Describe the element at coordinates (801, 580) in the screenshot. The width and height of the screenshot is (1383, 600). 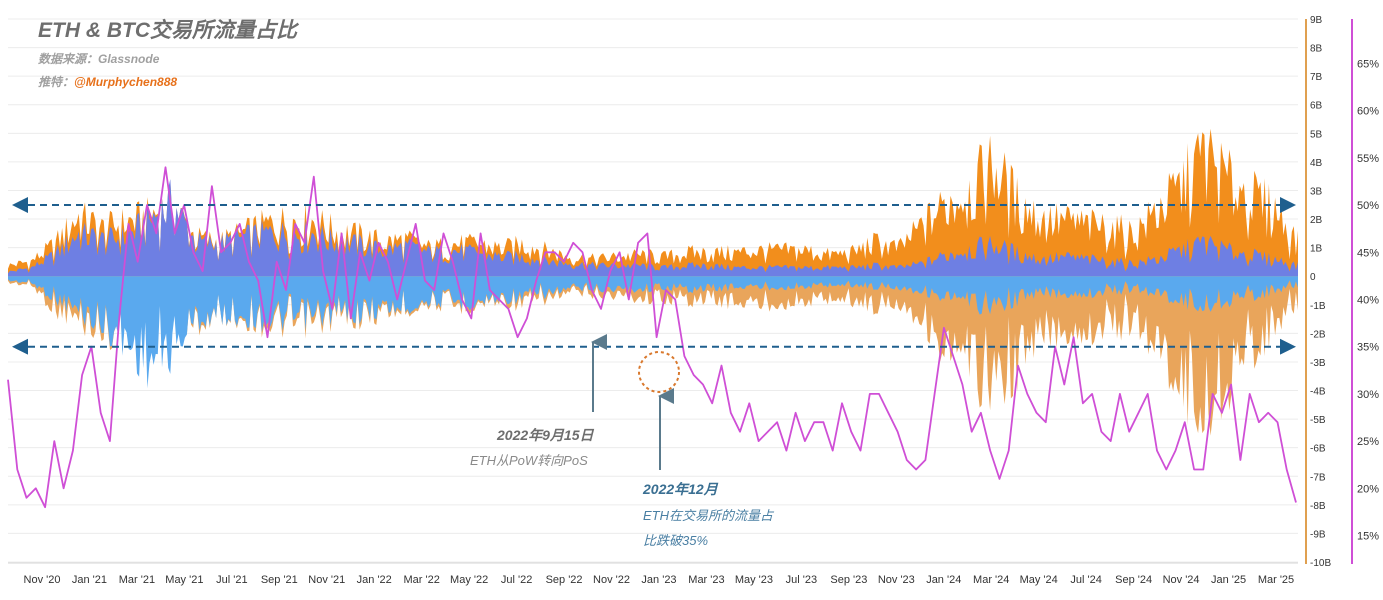
I see `x-tick-label: Jul '23` at that location.